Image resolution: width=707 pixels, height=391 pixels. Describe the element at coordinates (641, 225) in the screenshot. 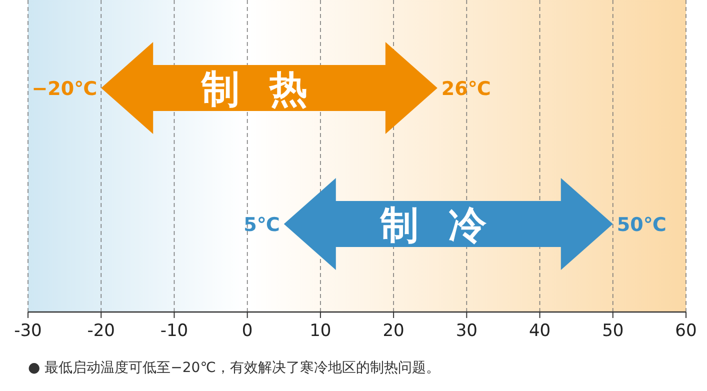

I see `annotation: 50℃` at that location.